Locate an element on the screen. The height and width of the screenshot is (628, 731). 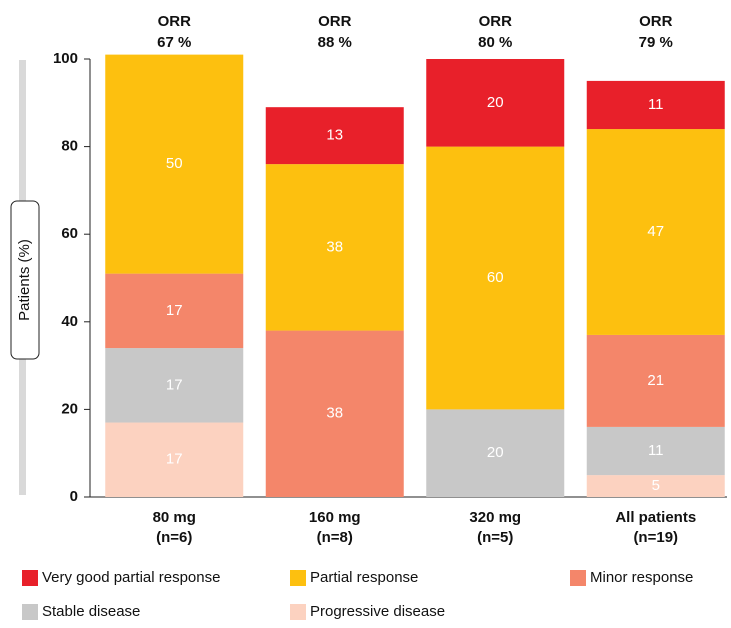
y-axis-label: Patients (%) is located at coordinates (24, 280).